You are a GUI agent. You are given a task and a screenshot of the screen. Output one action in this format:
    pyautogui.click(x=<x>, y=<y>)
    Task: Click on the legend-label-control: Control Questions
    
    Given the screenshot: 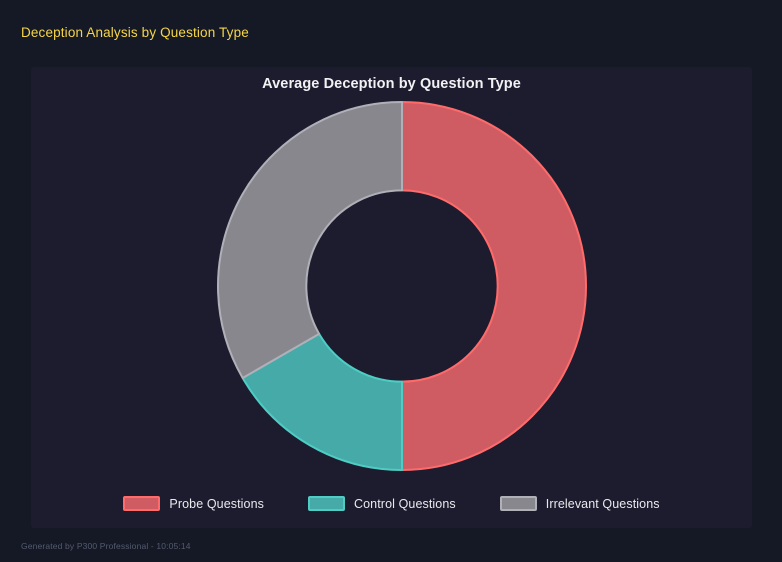 What is the action you would take?
    pyautogui.click(x=405, y=503)
    